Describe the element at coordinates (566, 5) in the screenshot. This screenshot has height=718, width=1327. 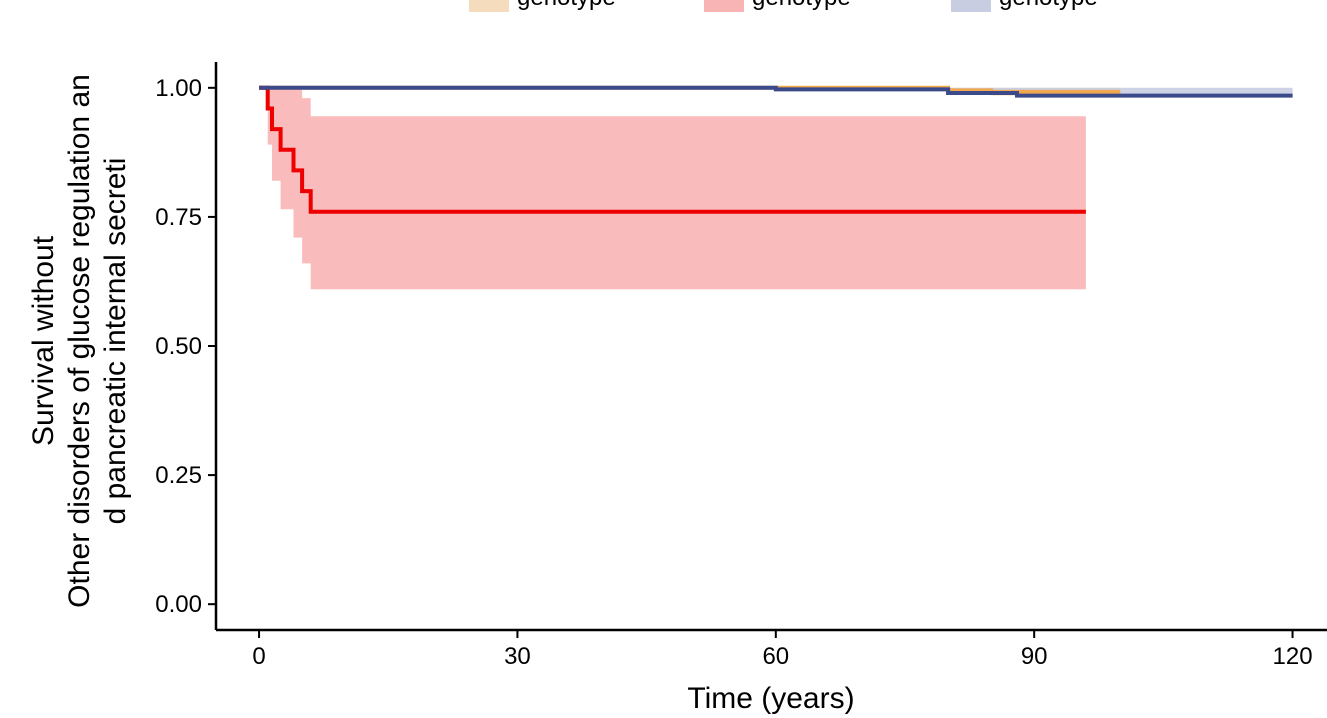
I see `legend-label-1: genotype` at that location.